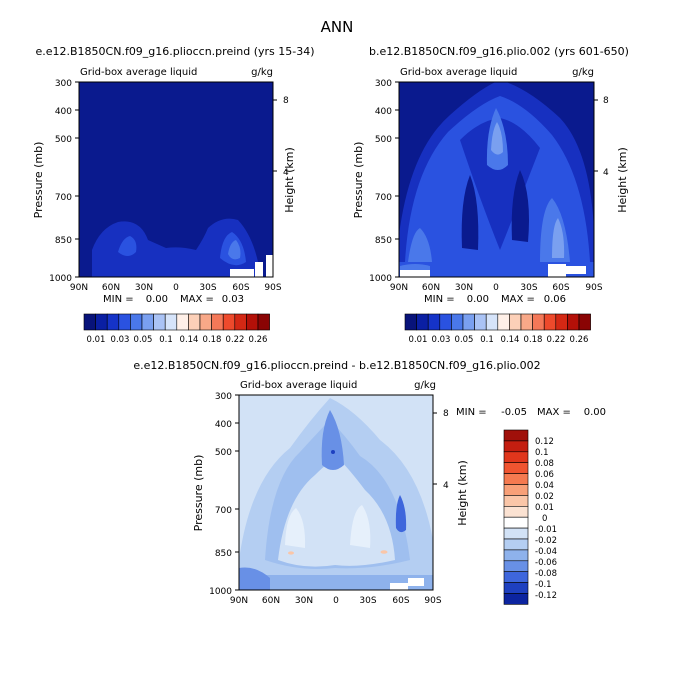  What do you see at coordinates (157, 299) in the screenshot?
I see `min-value: 0.00` at bounding box center [157, 299].